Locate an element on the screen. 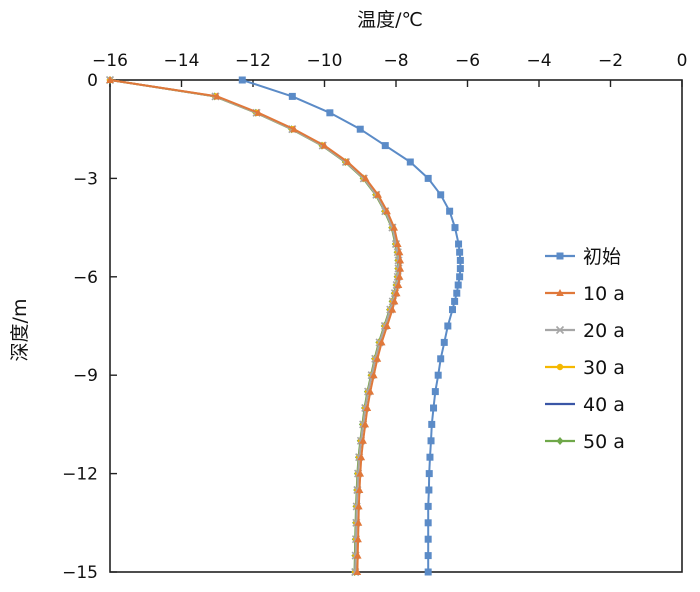 This screenshot has width=700, height=592. legend-item: 20 a is located at coordinates (585, 331).